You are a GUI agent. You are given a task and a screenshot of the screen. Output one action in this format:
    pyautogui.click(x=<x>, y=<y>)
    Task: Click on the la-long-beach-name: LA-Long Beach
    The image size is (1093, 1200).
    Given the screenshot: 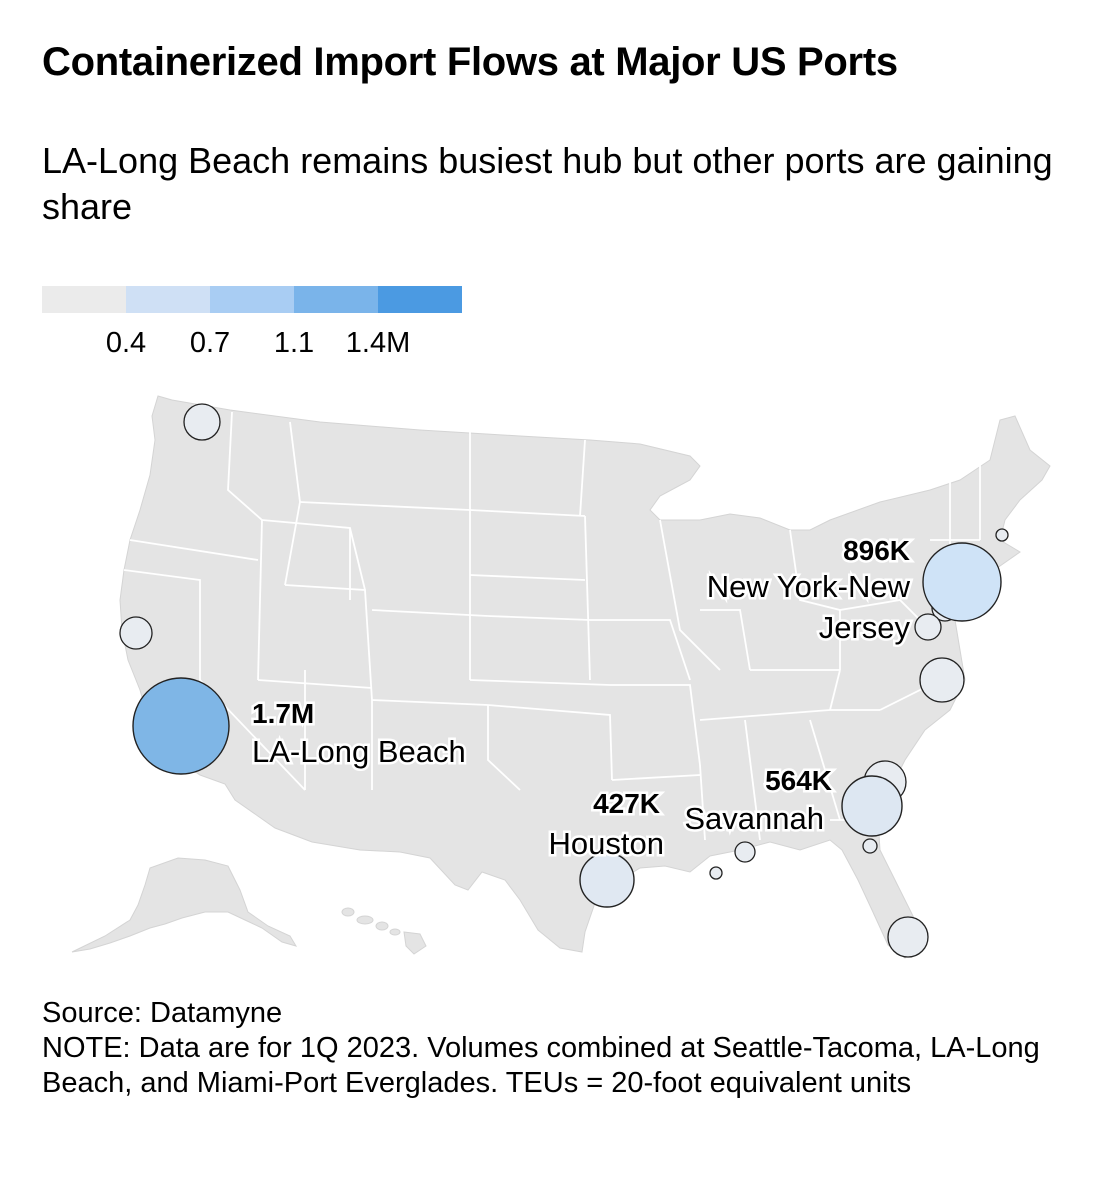 What is the action you would take?
    pyautogui.click(x=359, y=751)
    